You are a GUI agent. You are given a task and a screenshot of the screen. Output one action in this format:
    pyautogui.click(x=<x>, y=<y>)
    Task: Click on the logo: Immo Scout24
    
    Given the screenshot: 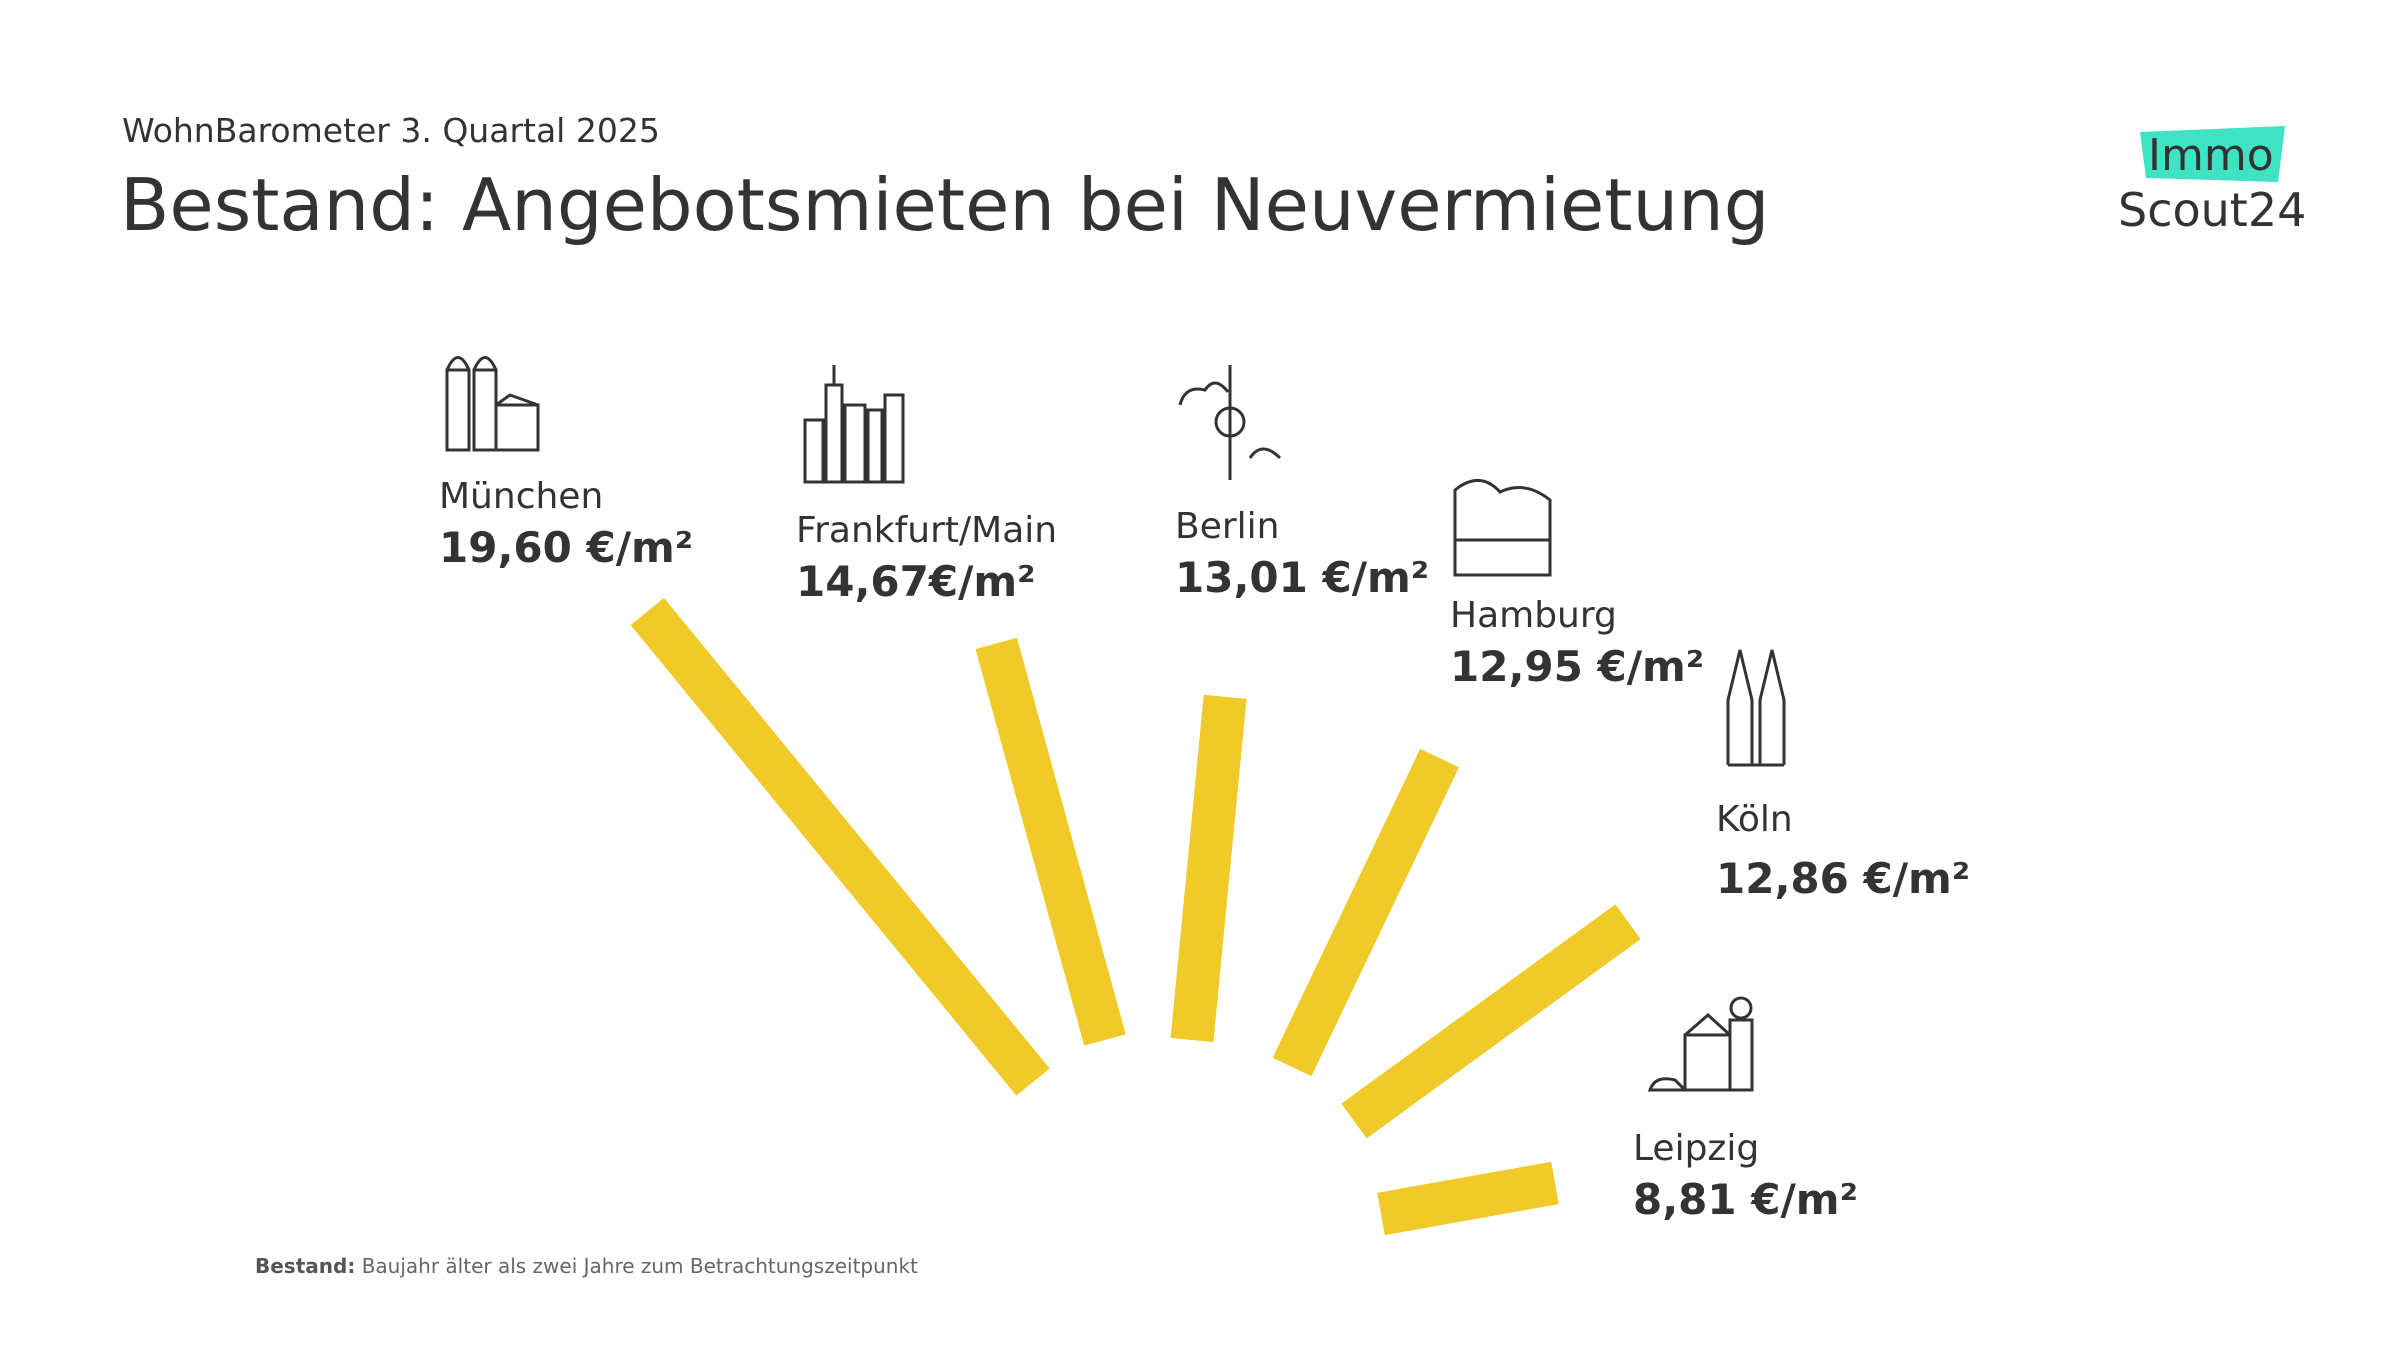 What is the action you would take?
    pyautogui.click(x=2212, y=181)
    